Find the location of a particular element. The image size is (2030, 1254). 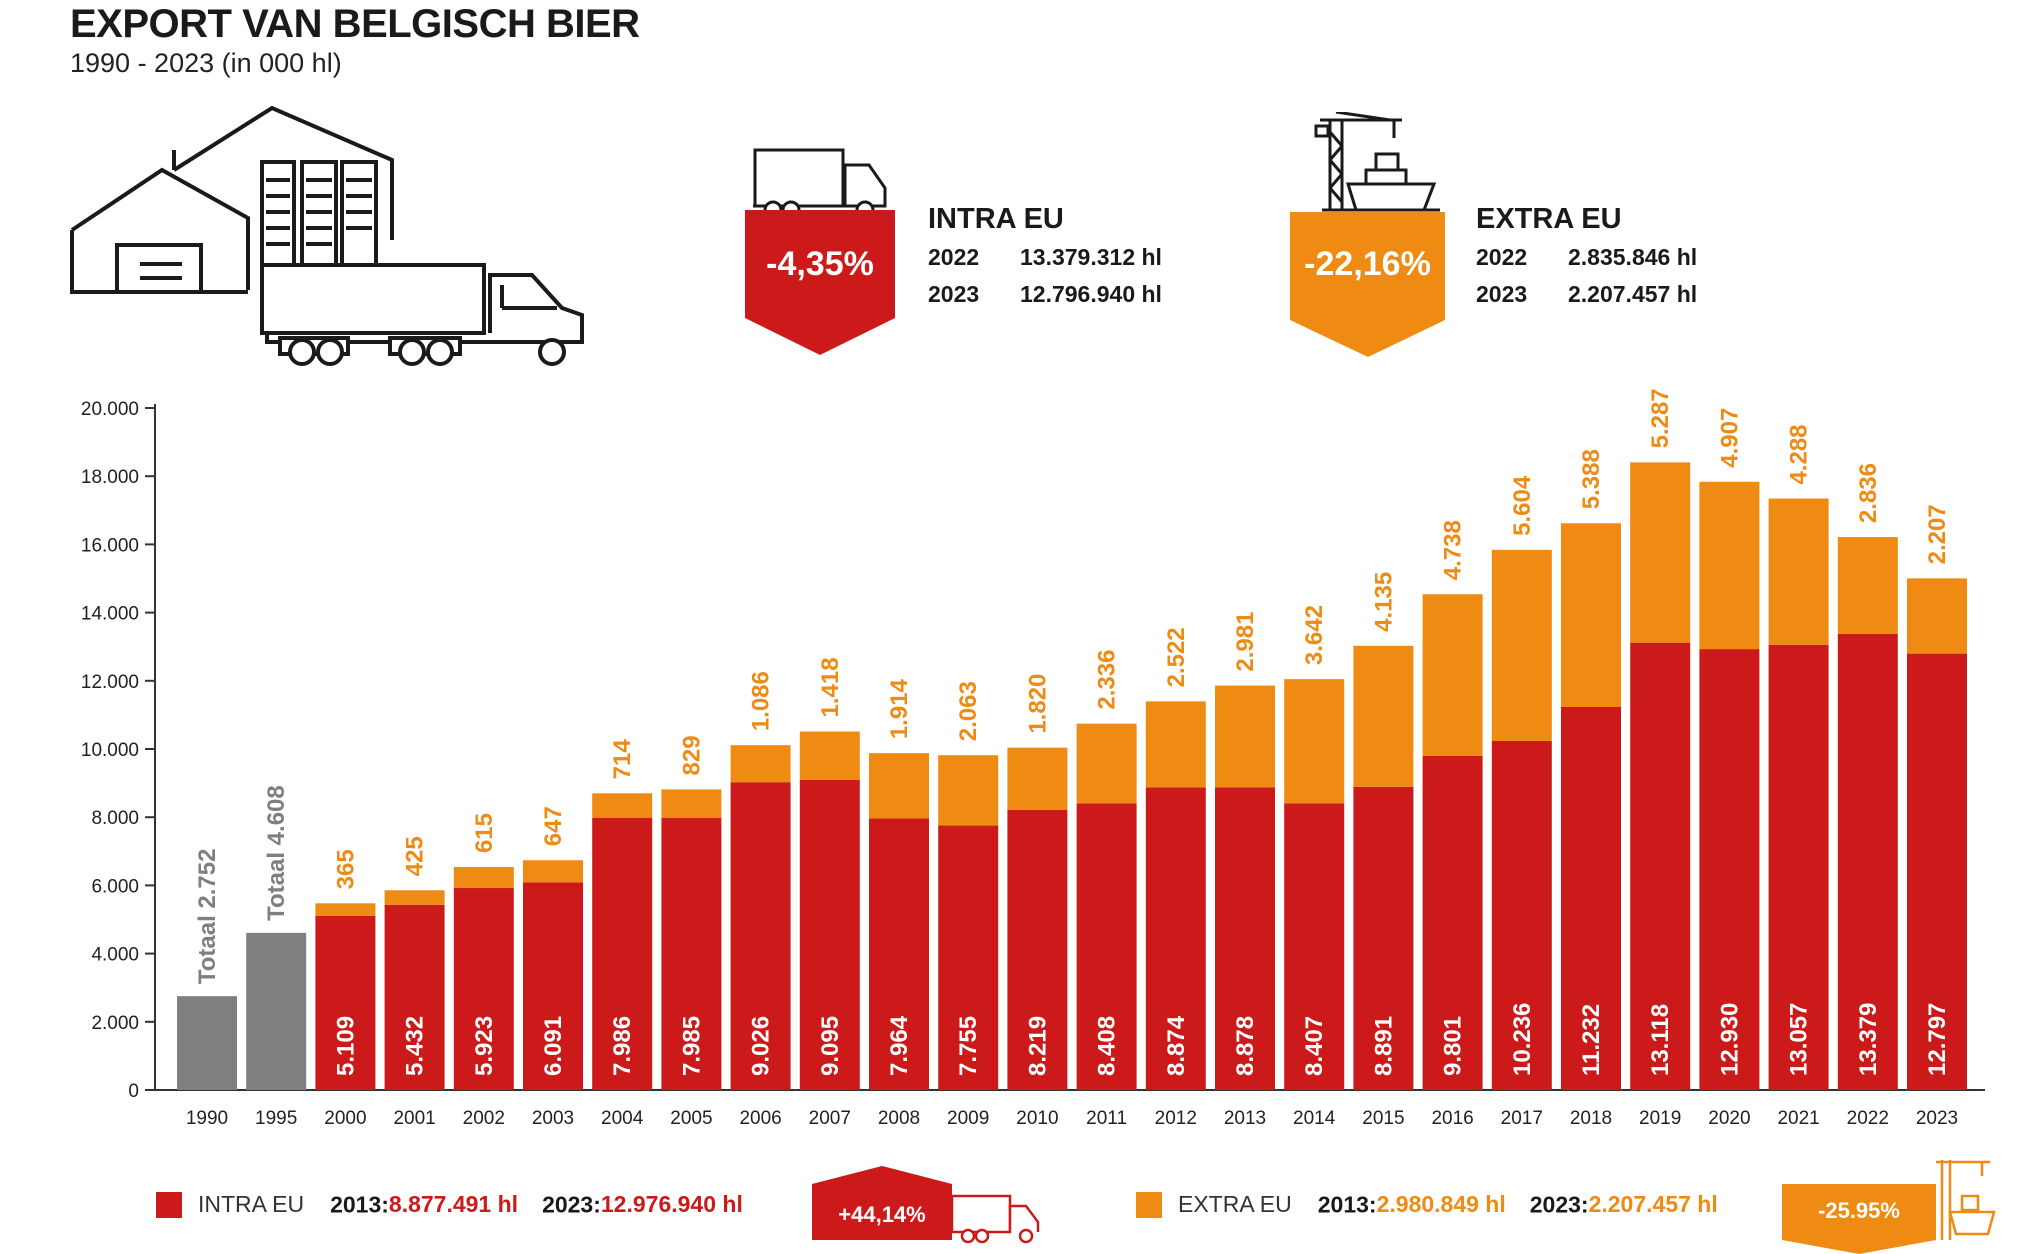

extra-value-label: 2.207 is located at coordinates (1937, 534).